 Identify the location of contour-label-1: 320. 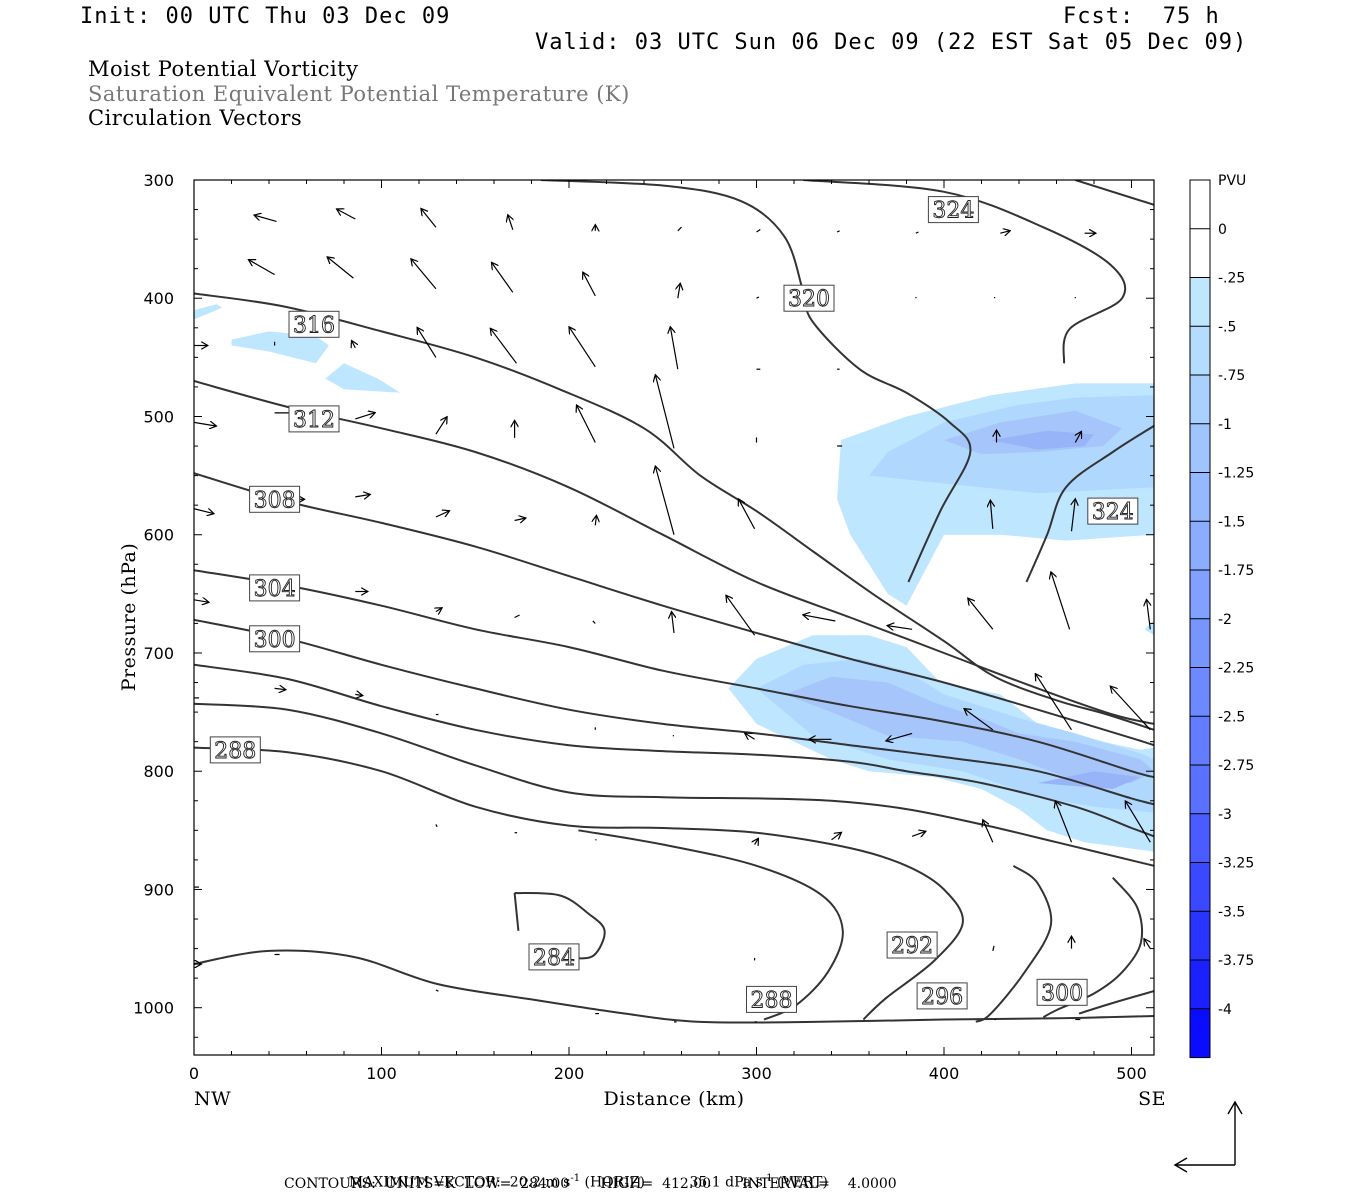
(809, 299).